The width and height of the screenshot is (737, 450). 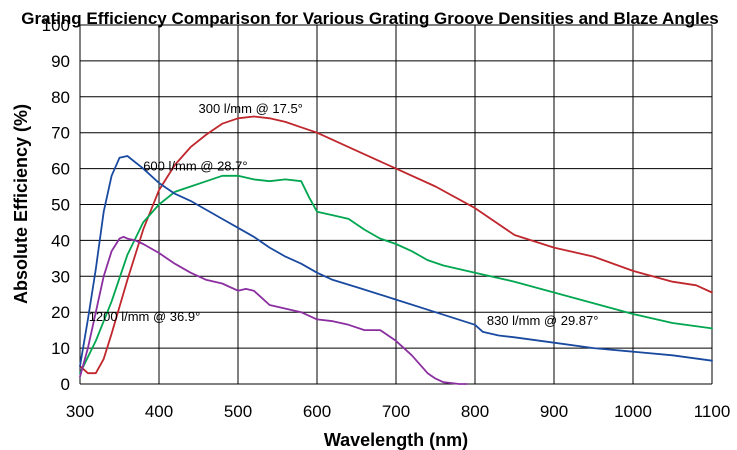 I want to click on x-tick-label: 400, so click(x=159, y=411).